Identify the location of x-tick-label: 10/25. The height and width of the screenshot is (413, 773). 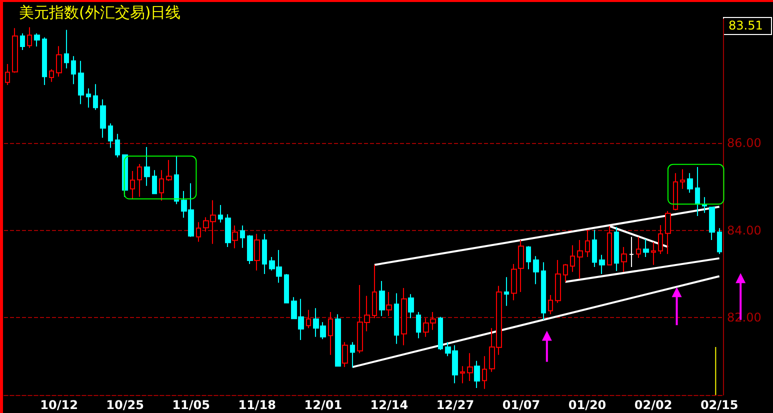
(125, 405).